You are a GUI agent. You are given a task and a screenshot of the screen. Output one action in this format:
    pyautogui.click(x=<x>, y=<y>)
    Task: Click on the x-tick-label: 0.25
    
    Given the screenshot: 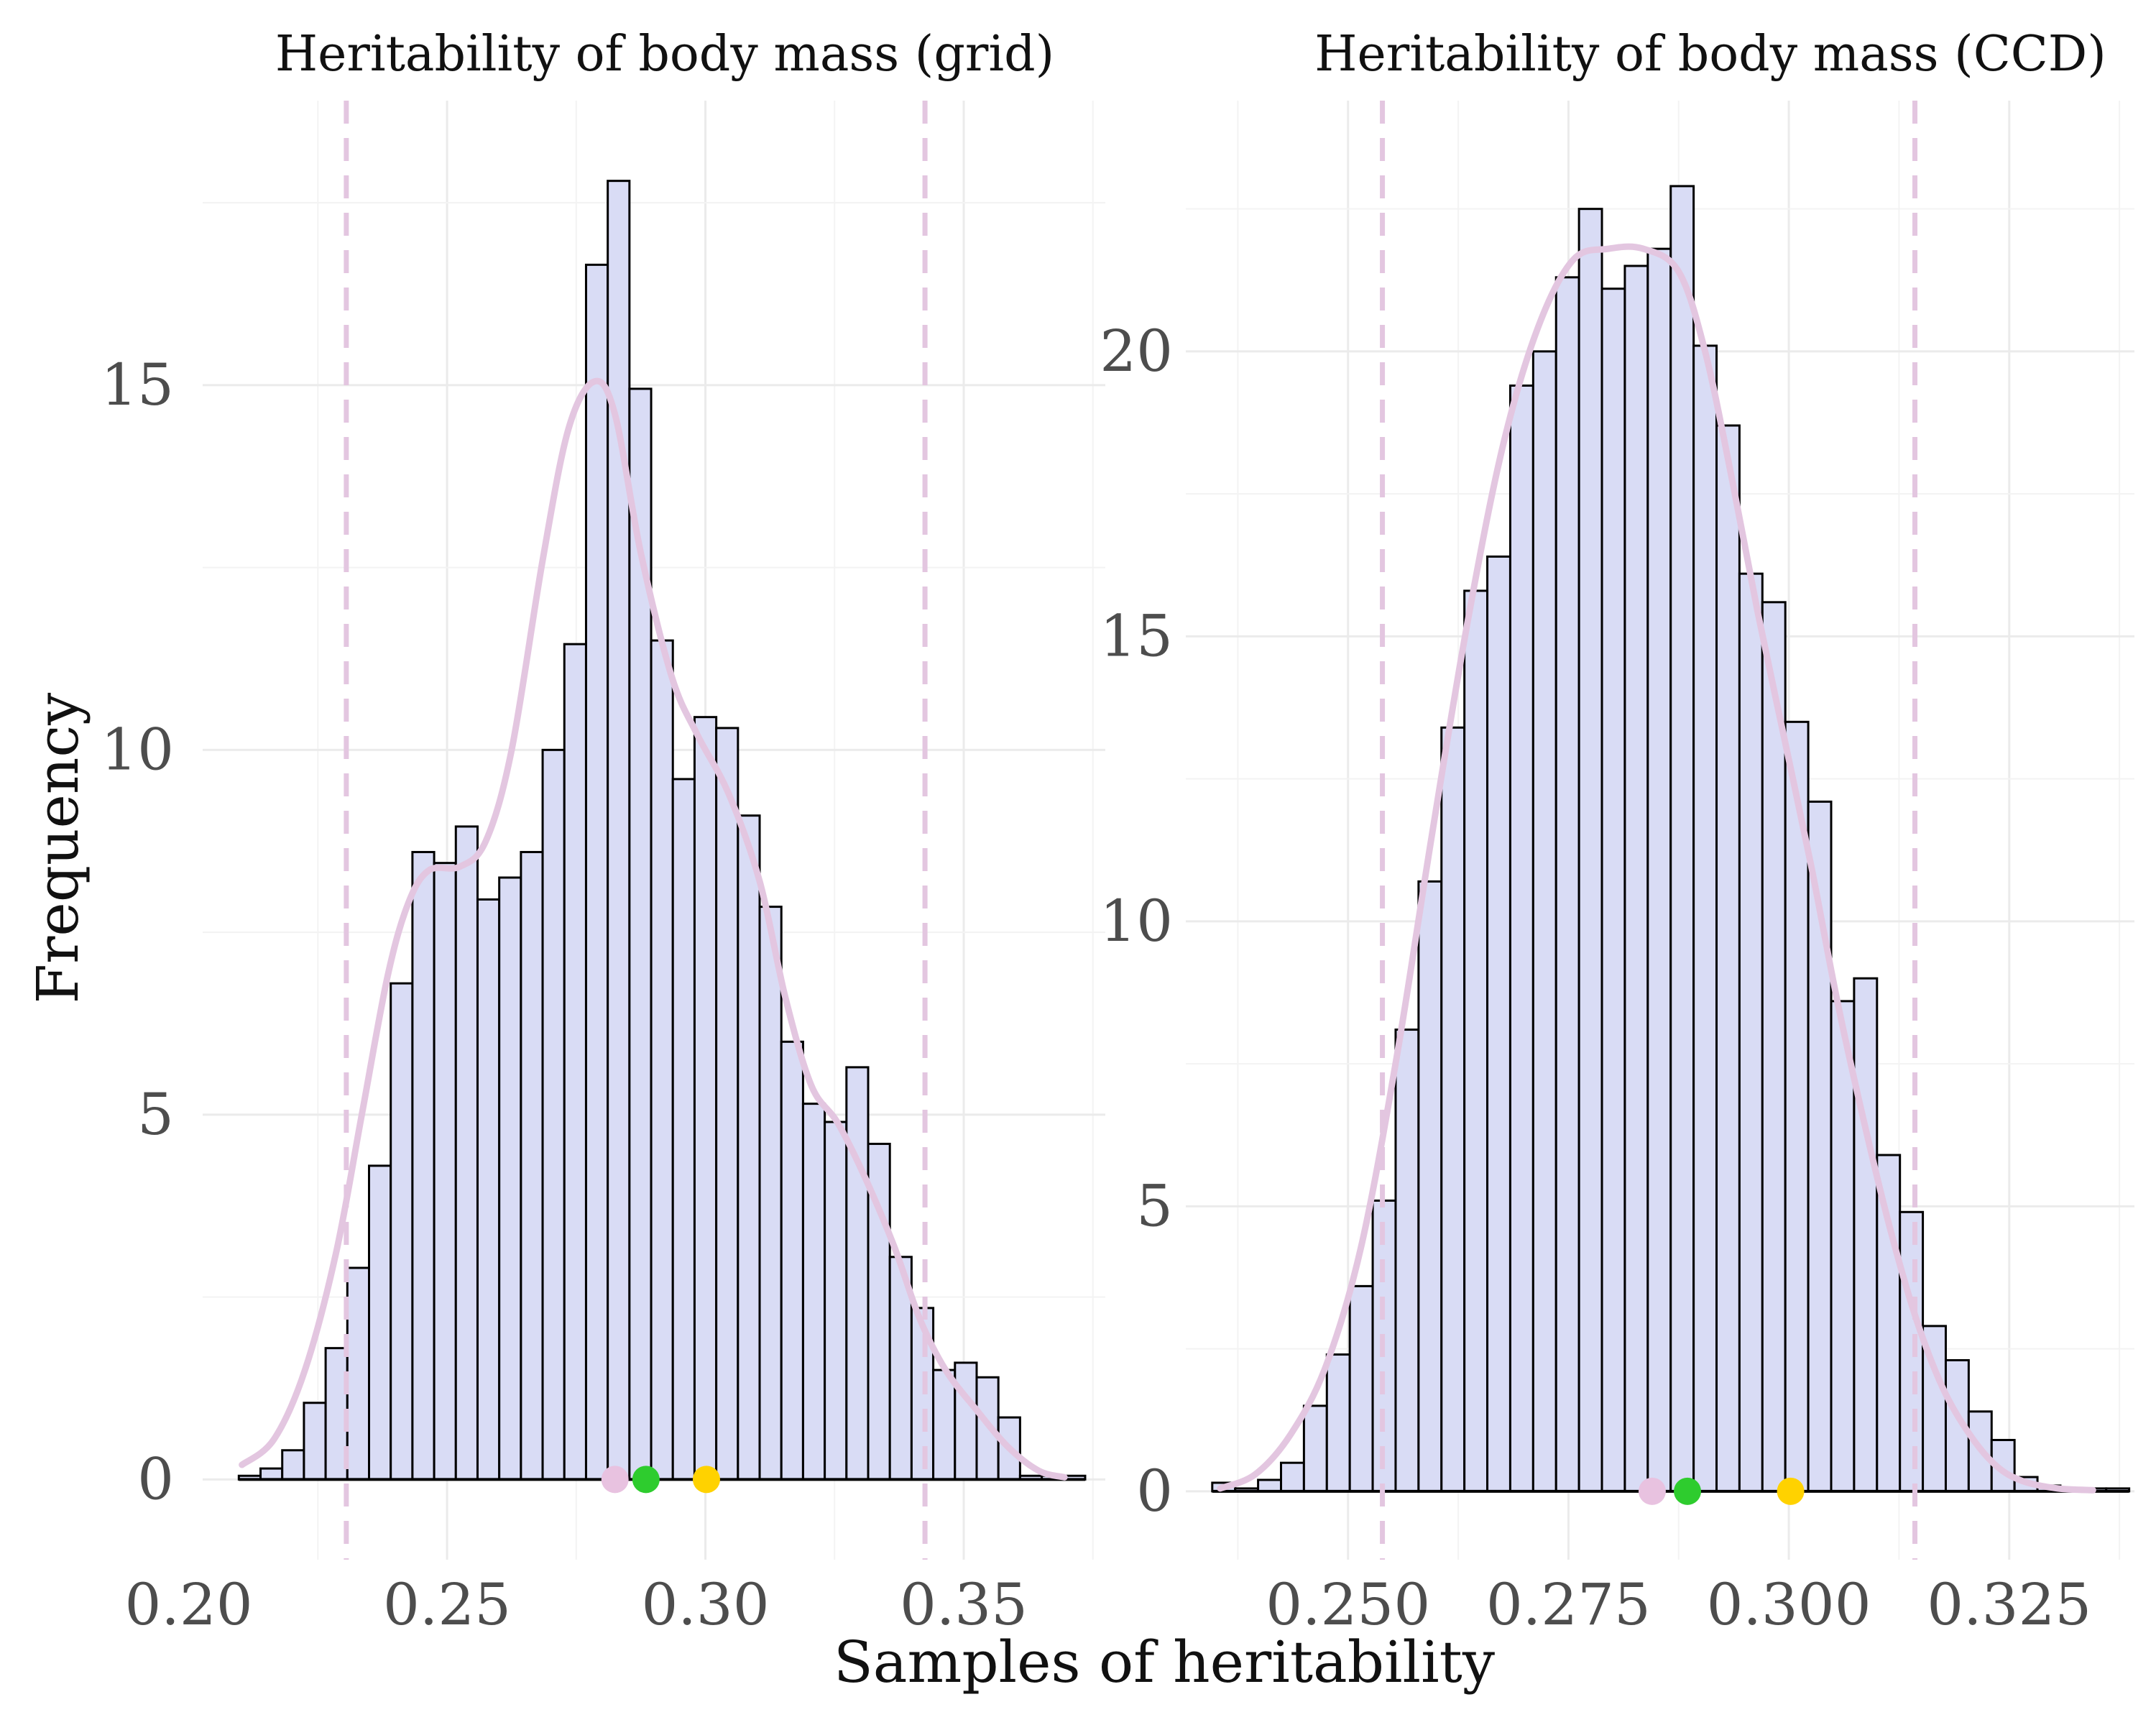 What is the action you would take?
    pyautogui.click(x=447, y=1604)
    